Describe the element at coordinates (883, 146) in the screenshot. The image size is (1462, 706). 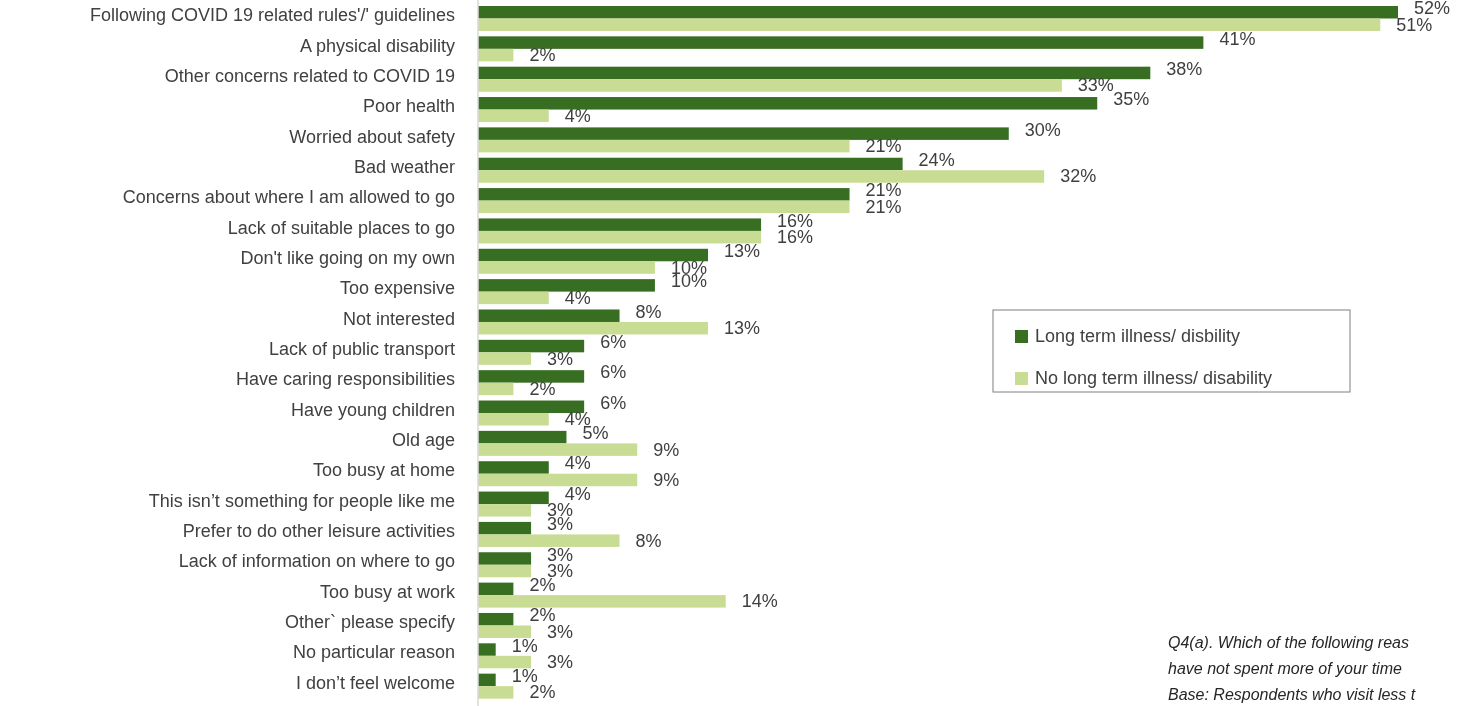
I see `data-label: 21%` at that location.